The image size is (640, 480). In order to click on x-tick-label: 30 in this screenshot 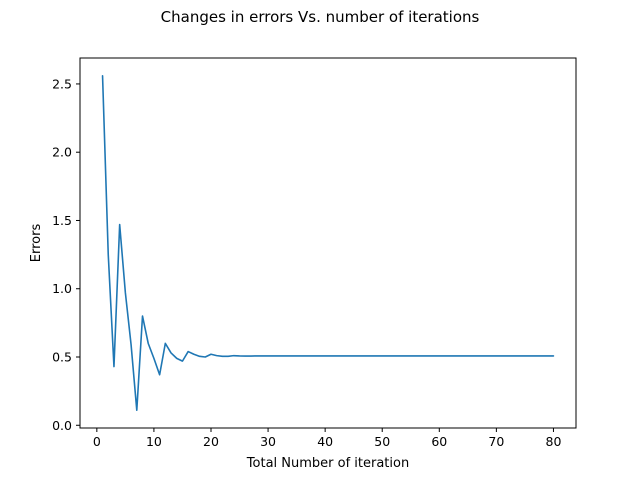, I will do `click(268, 441)`.